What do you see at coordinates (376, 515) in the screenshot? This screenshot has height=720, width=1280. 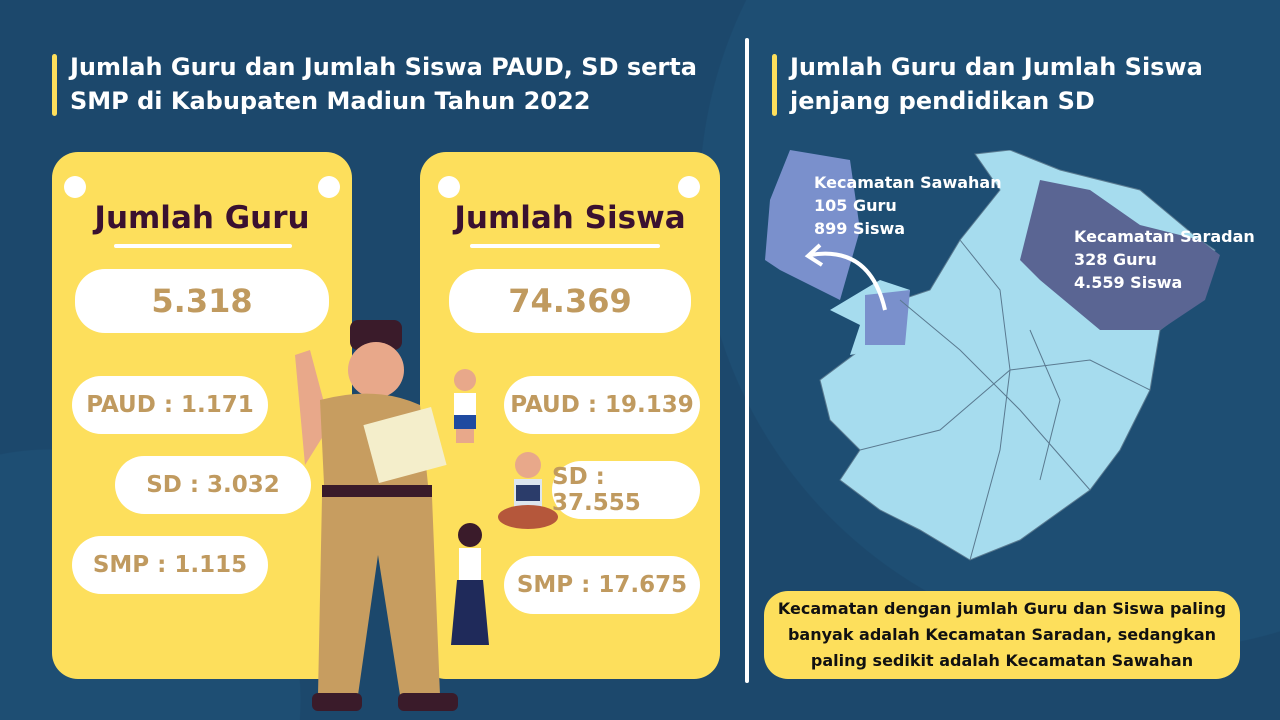 I see `teacher-illustration` at bounding box center [376, 515].